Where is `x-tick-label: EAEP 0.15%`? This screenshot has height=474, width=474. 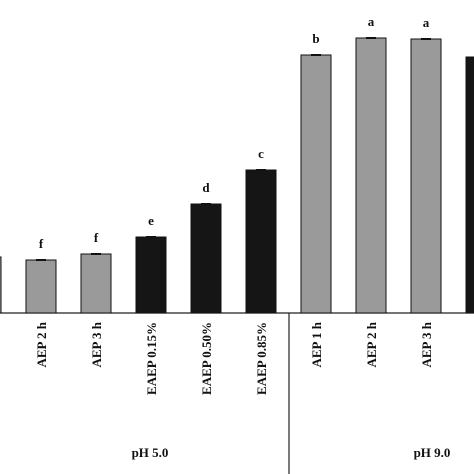 x-tick-label: EAEP 0.15% is located at coordinates (151, 358).